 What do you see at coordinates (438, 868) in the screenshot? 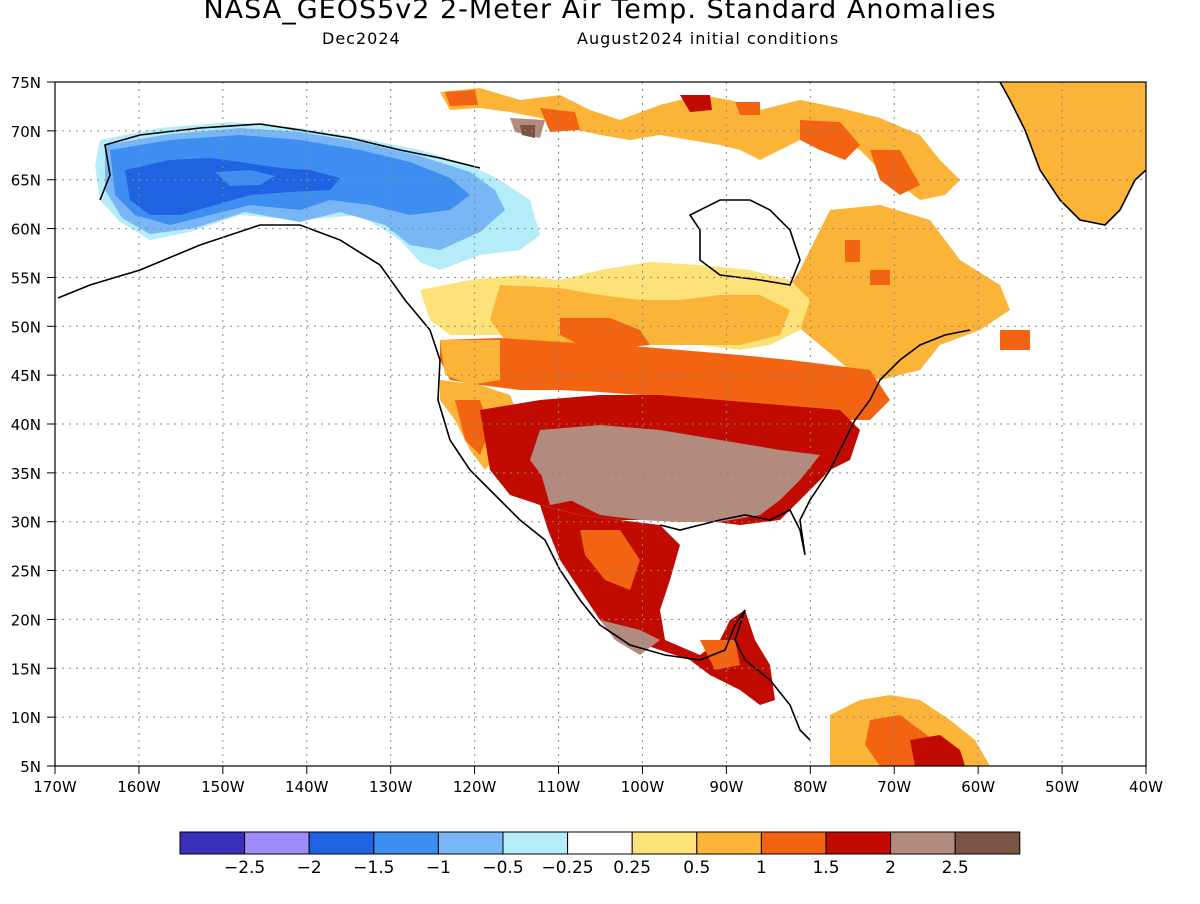
I see `legend-label: −1` at bounding box center [438, 868].